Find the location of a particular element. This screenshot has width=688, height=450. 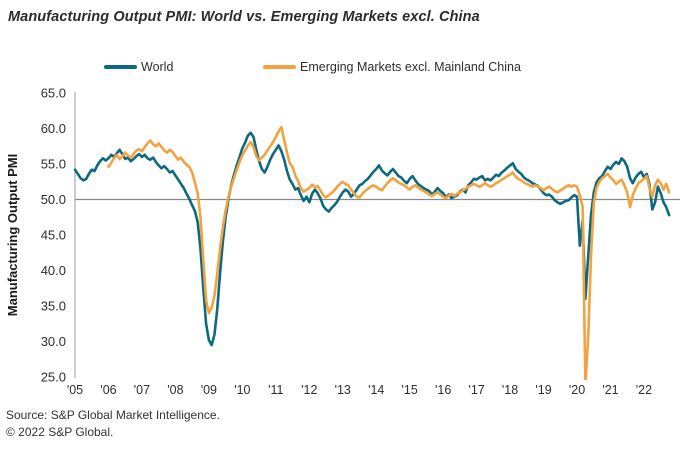

y-tick-label: 55.0 is located at coordinates (53, 164).